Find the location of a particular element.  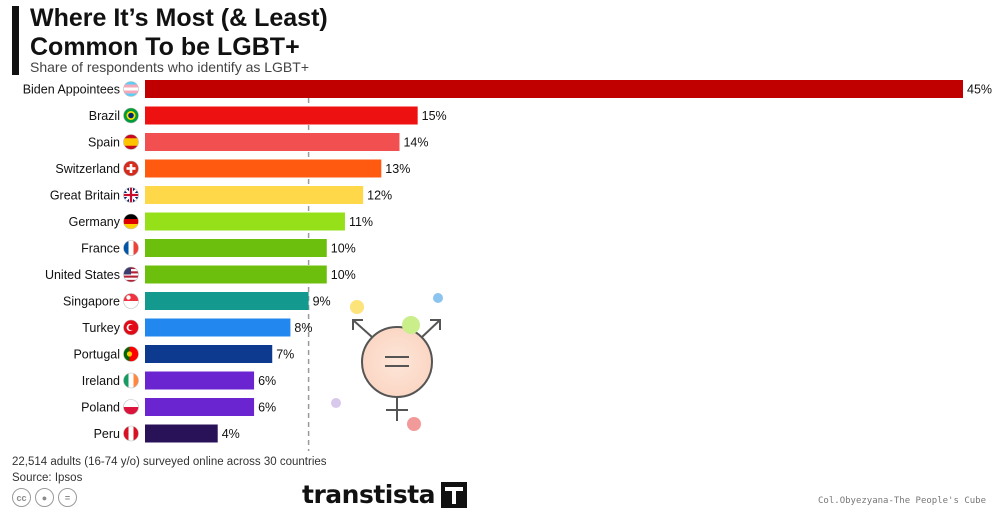

portugal-flag-icon is located at coordinates (131, 354).